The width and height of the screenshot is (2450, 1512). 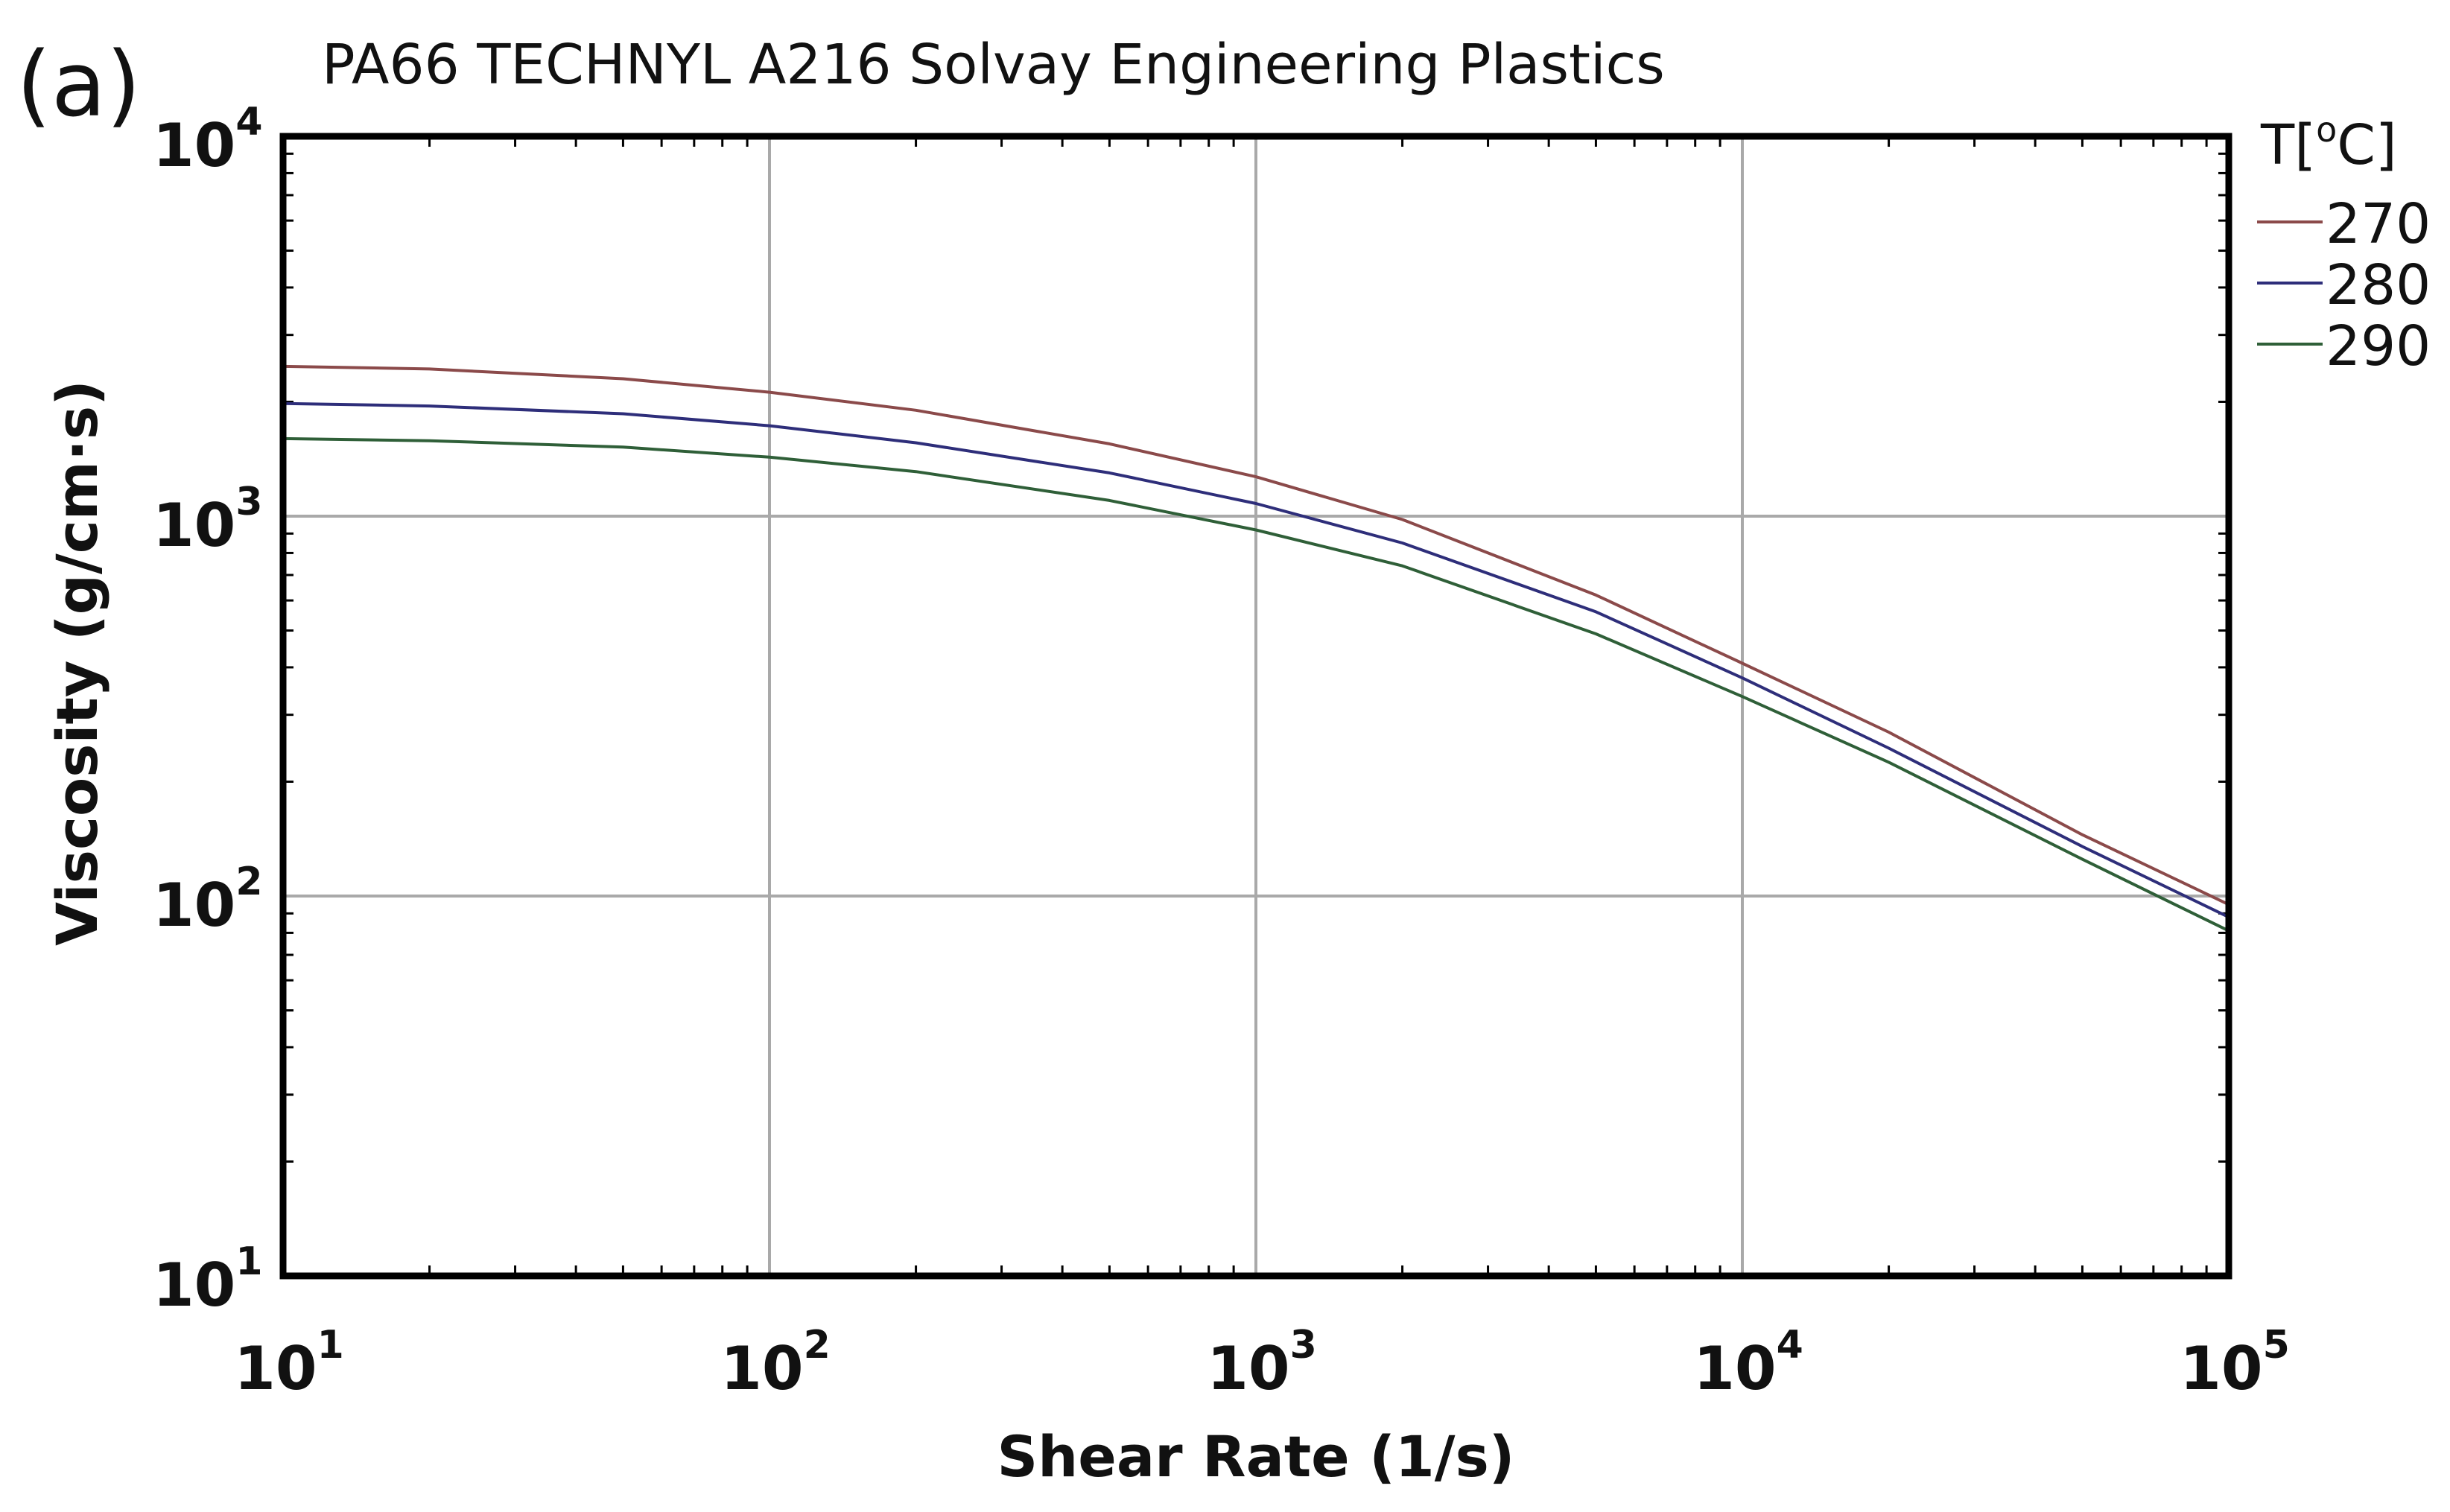 I want to click on y-tick-label-3: 10⁴, so click(x=208, y=140).